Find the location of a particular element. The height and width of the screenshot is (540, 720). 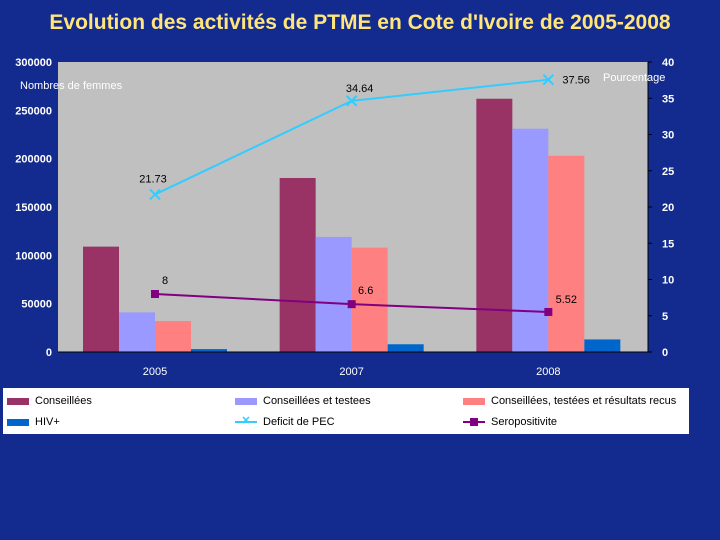

data-label: 37.56 is located at coordinates (576, 81).